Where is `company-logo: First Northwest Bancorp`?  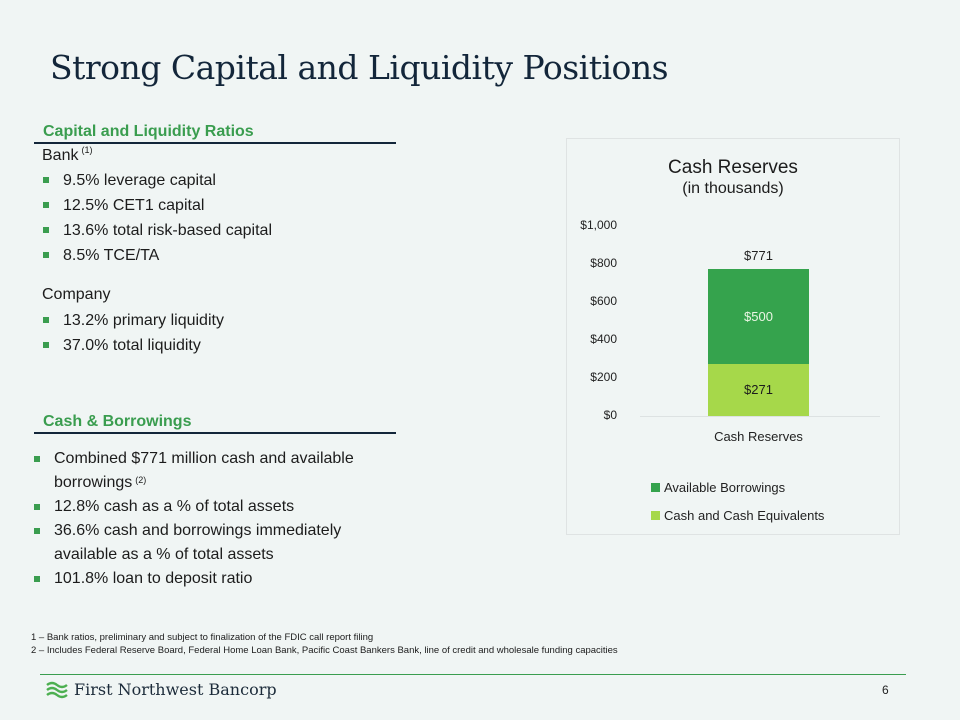
company-logo: First Northwest Bancorp is located at coordinates (161, 689).